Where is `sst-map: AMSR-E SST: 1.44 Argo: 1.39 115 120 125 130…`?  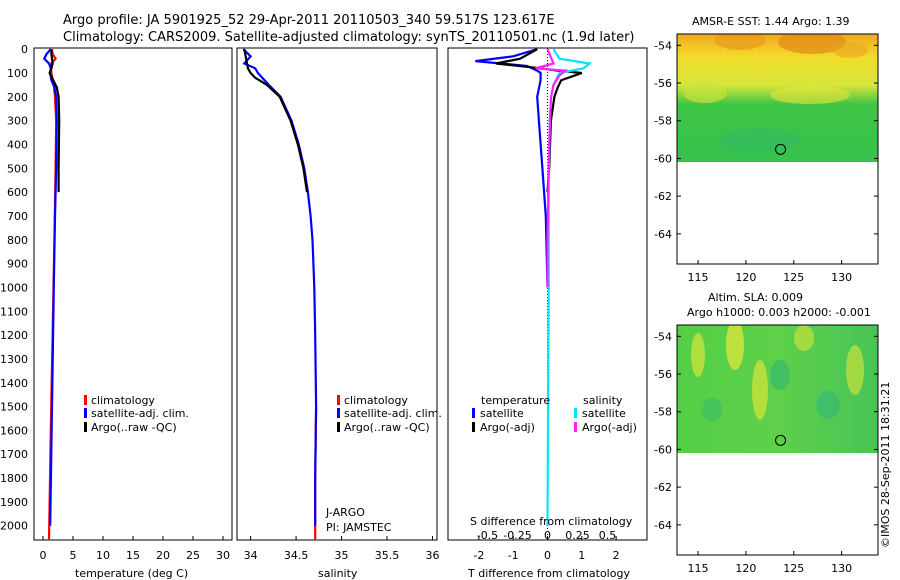
sst-map: AMSR-E SST: 1.44 Argo: 1.39 115 120 125 130… is located at coordinates (766, 149).